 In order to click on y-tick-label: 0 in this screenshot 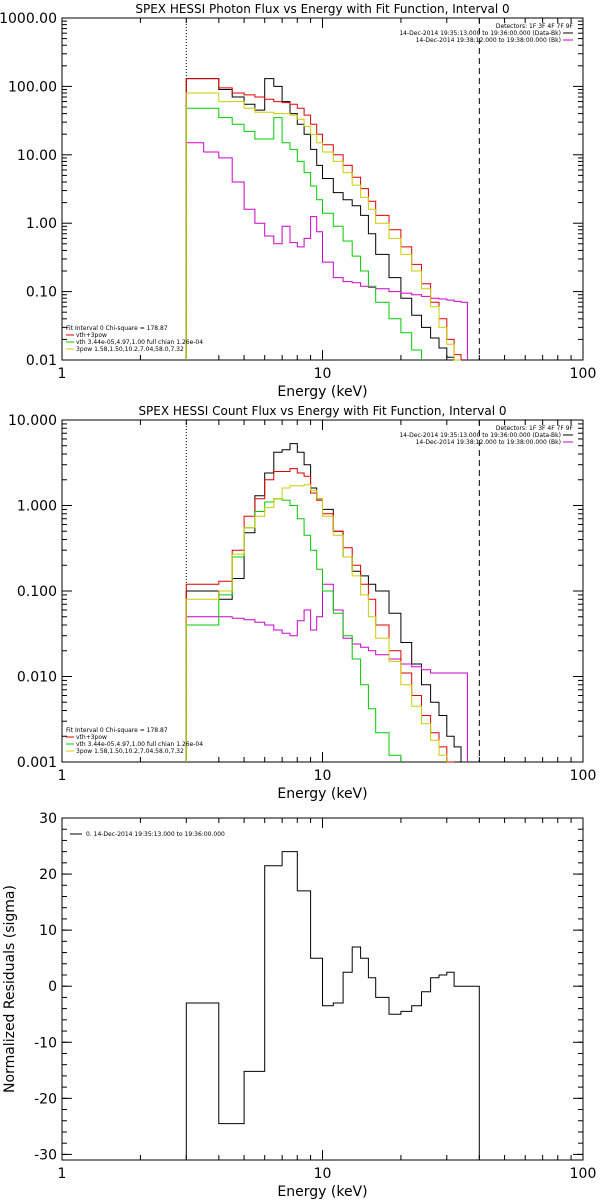, I will do `click(52, 987)`.